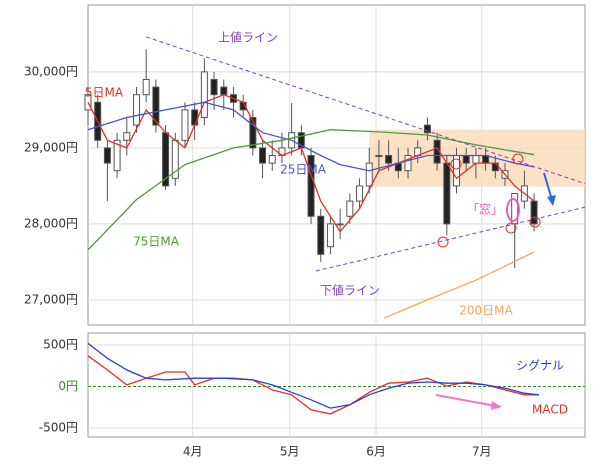 The width and height of the screenshot is (600, 469). I want to click on series-label: 25日MA, so click(303, 170).